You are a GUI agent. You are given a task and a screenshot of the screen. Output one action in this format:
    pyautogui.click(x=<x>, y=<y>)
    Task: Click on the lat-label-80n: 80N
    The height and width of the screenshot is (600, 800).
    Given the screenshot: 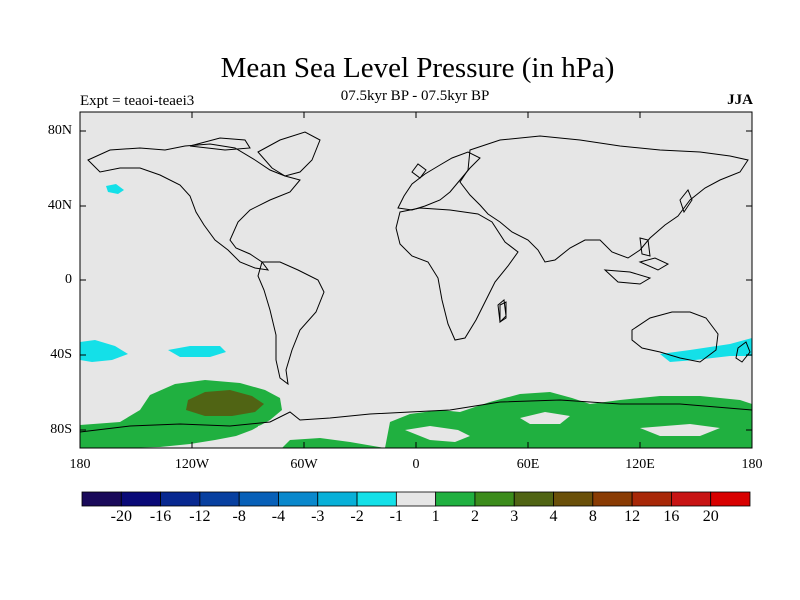 What is the action you would take?
    pyautogui.click(x=59, y=130)
    